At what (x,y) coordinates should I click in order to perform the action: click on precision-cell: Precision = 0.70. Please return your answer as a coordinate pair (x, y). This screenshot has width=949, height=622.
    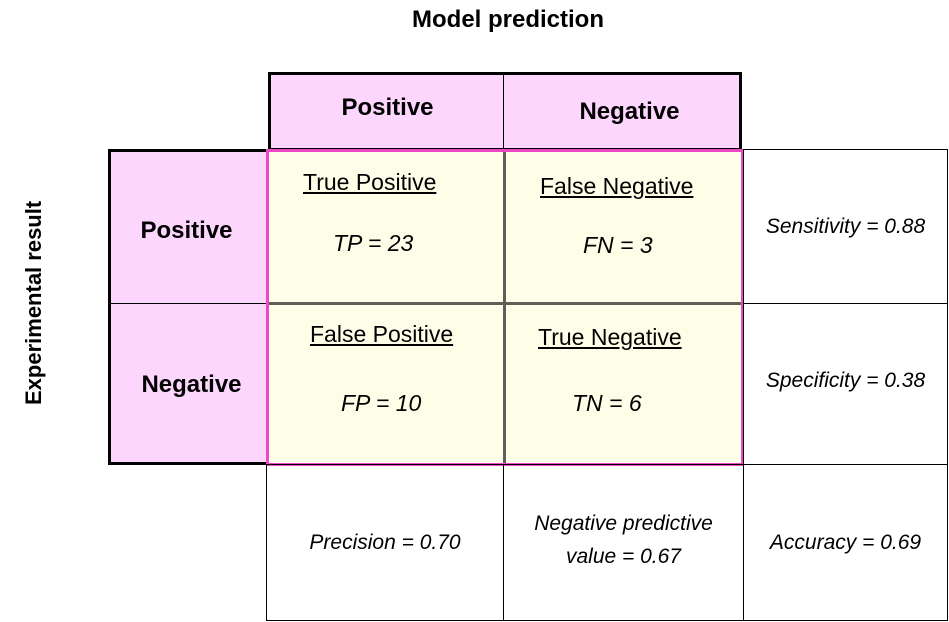
    Looking at the image, I should click on (385, 542).